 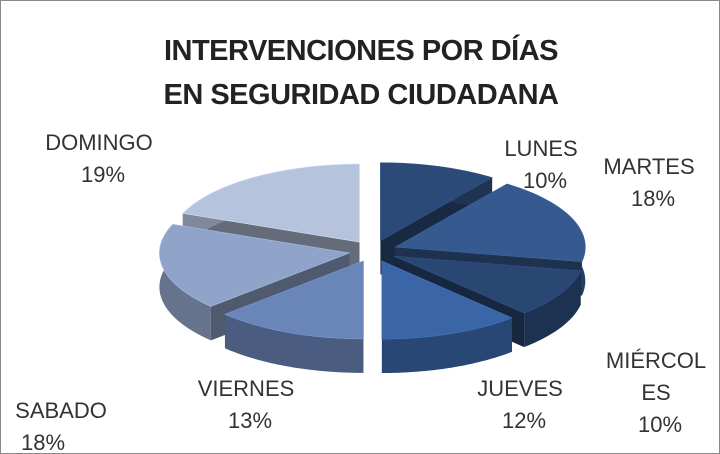 I want to click on value-label: 12%, so click(x=524, y=420).